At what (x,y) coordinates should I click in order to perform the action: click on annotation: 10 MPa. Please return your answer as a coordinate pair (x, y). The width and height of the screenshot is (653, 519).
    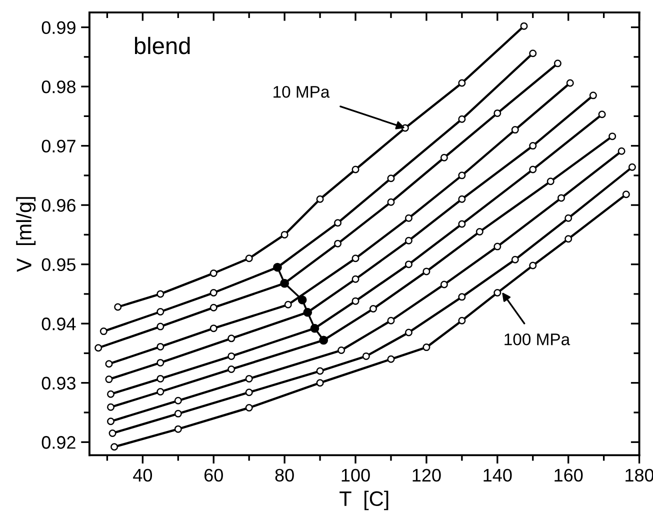
    Looking at the image, I should click on (302, 92).